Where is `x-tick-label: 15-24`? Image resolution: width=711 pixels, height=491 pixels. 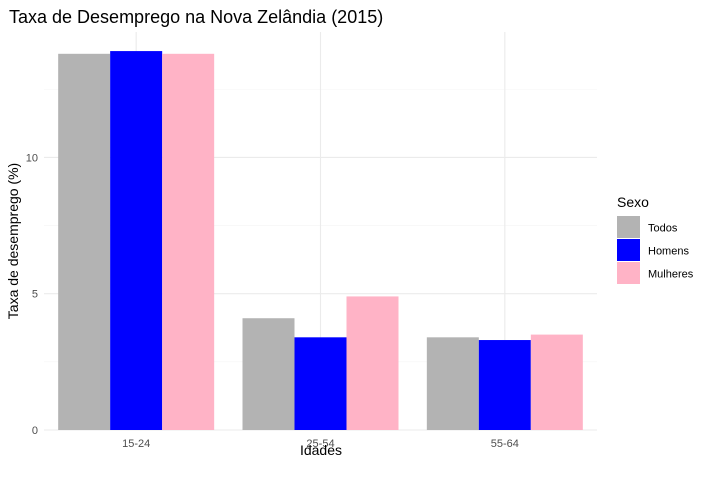
x-tick-label: 15-24 is located at coordinates (136, 444).